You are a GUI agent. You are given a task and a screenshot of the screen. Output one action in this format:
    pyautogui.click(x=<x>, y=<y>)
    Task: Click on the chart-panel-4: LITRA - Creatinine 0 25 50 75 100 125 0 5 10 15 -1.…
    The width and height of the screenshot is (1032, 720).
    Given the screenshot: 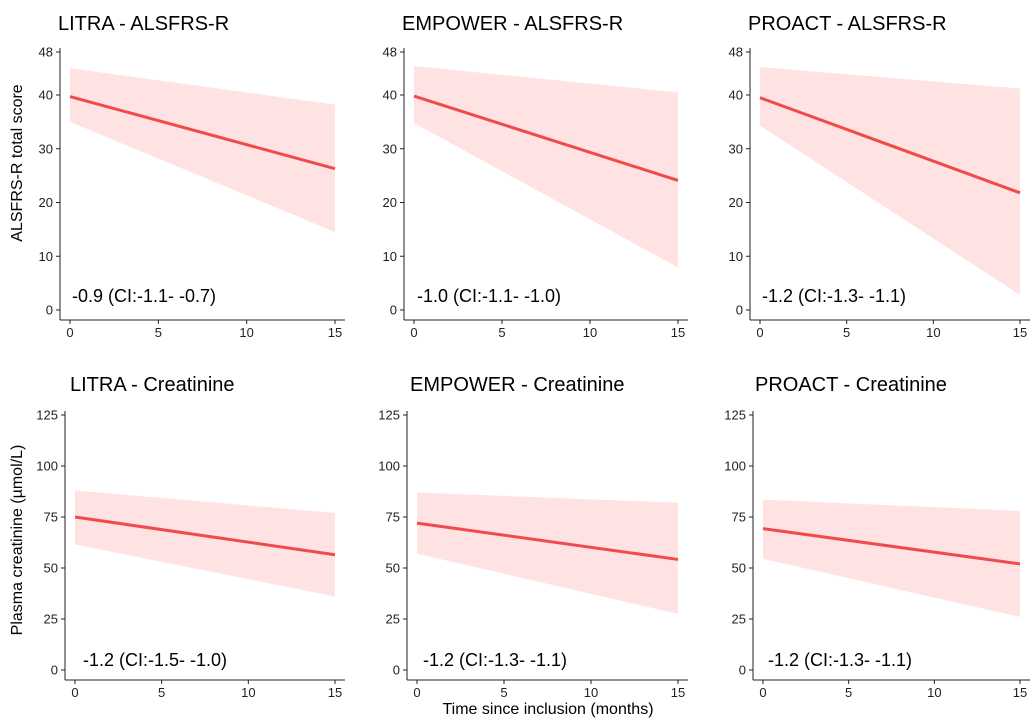 What is the action you would take?
    pyautogui.click(x=190, y=537)
    